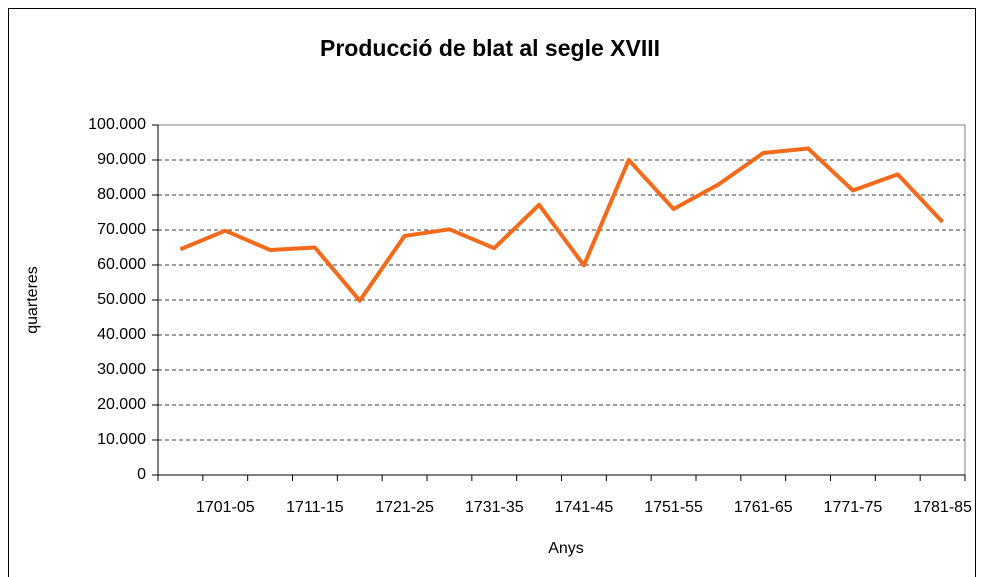  I want to click on y-tick-label: 20.000, so click(121, 404).